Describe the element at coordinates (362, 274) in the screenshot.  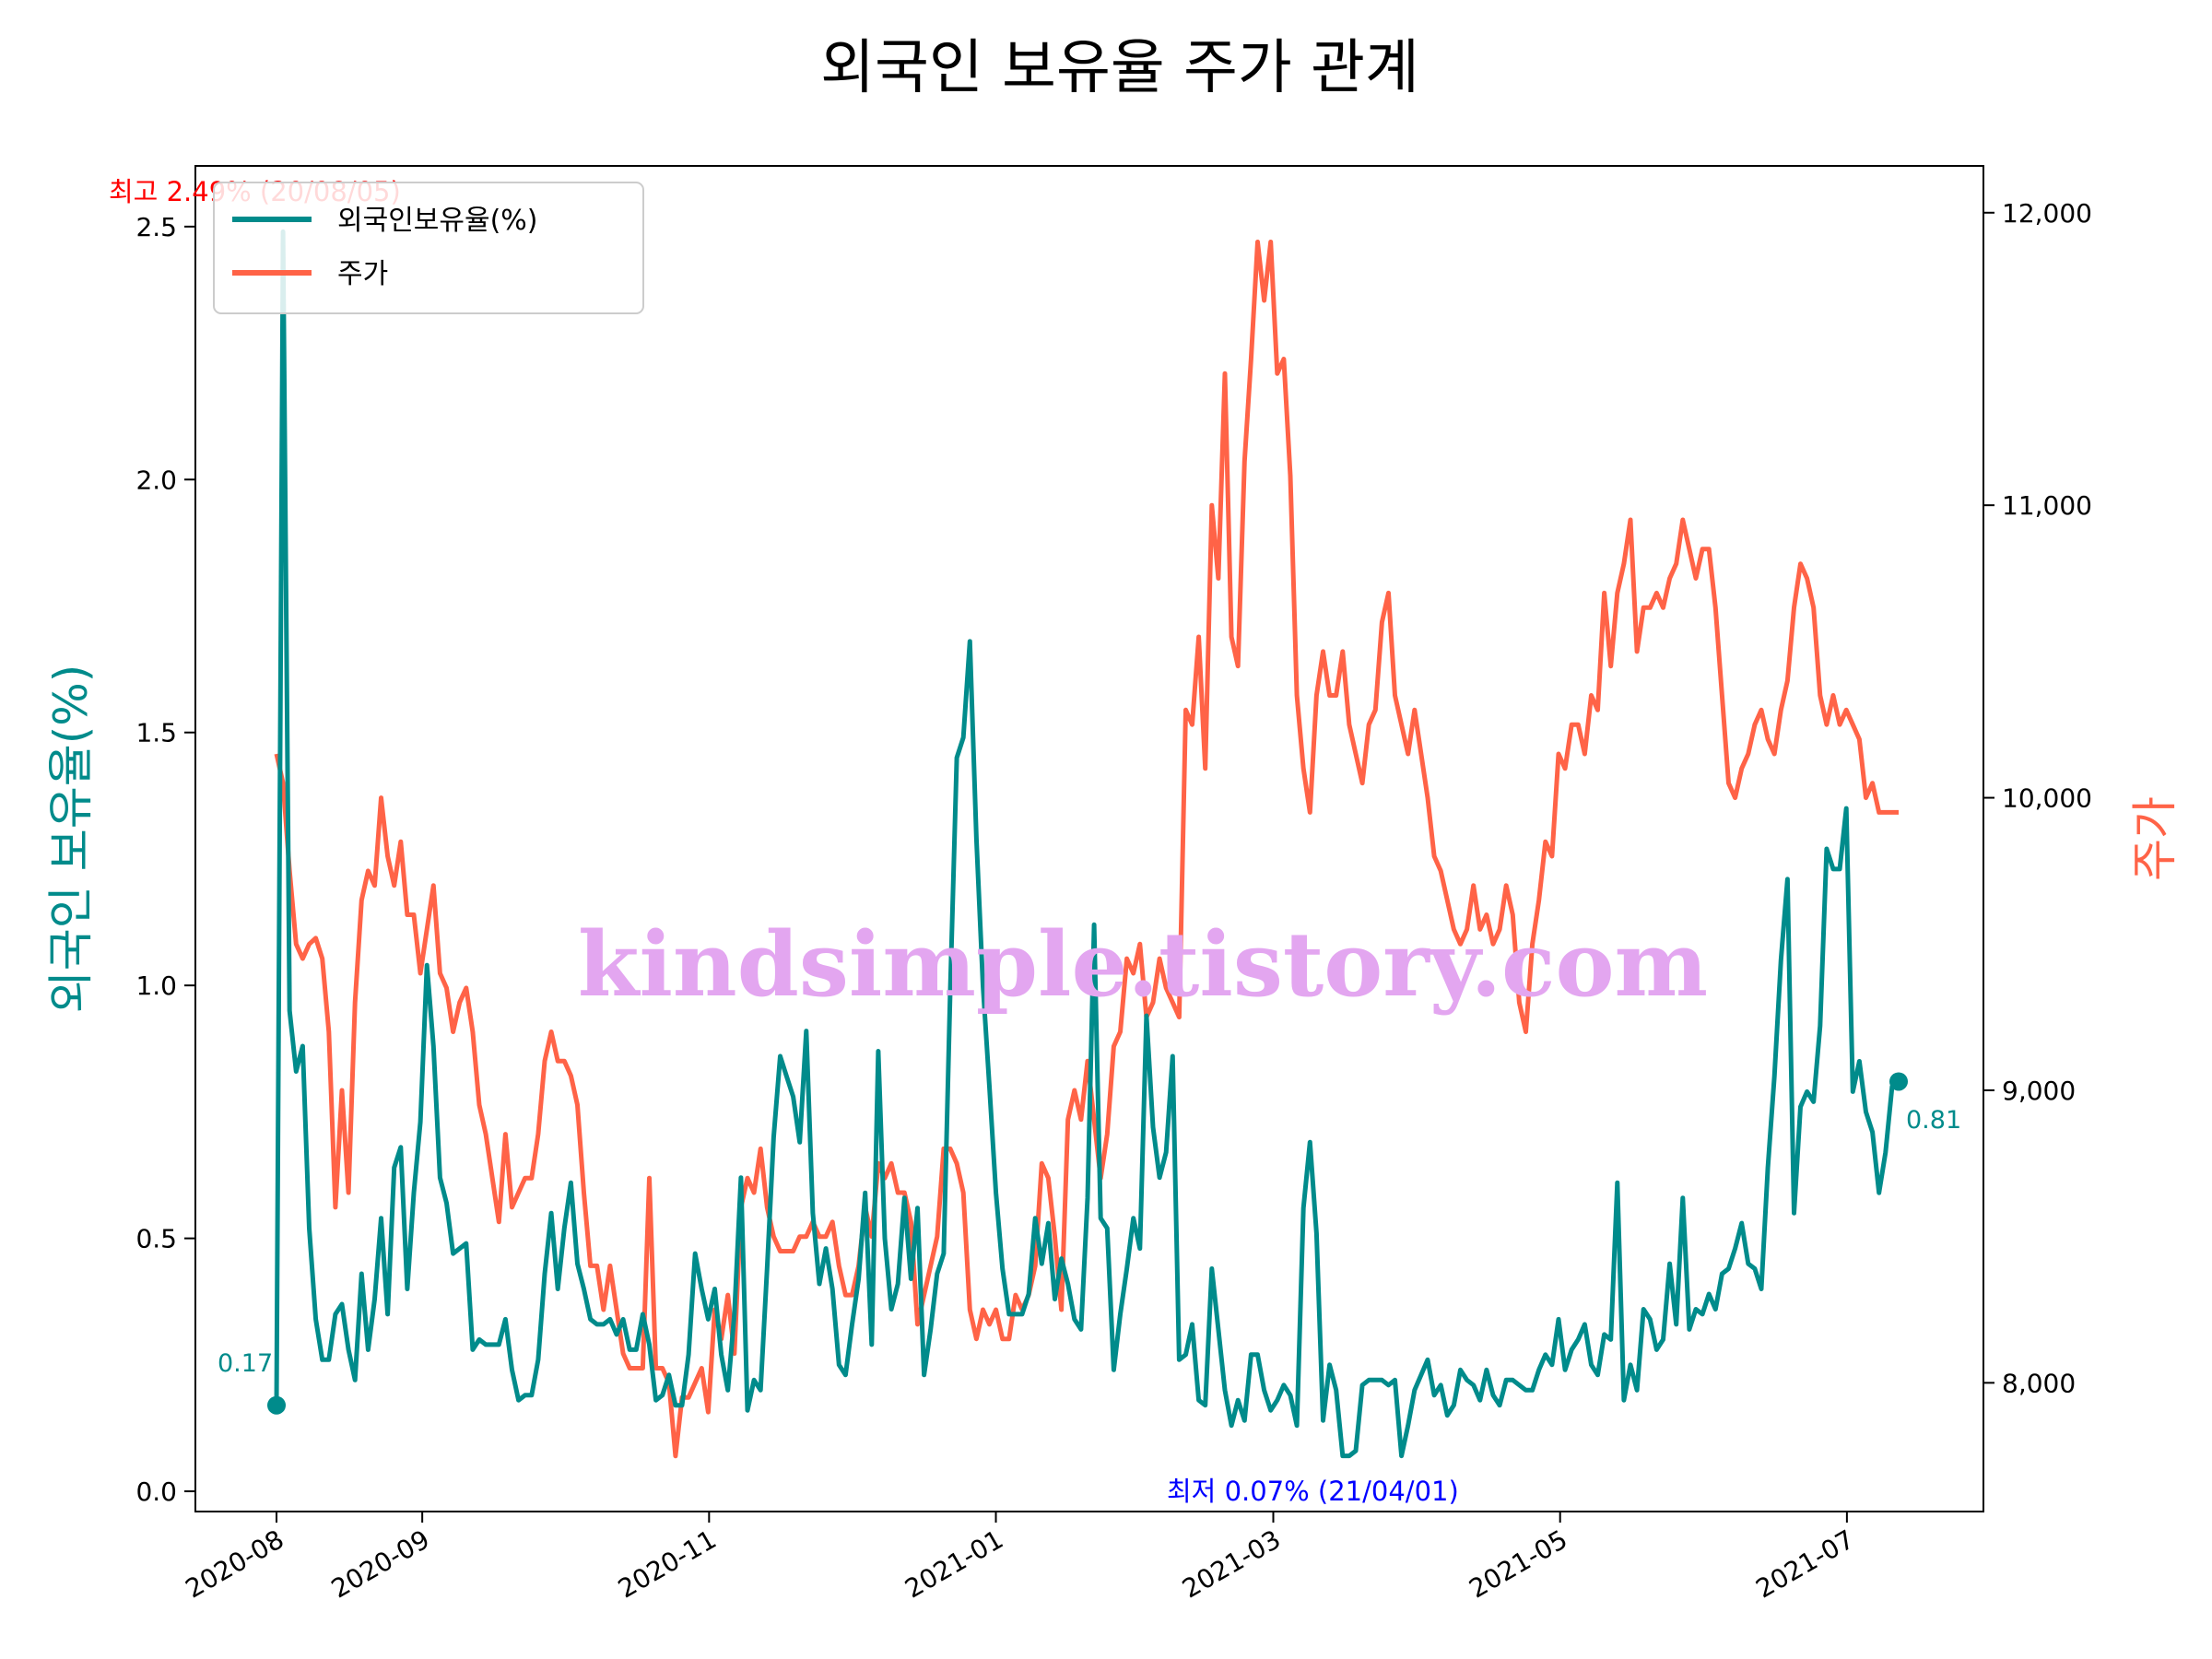
I see `legend-label-price: 주가` at that location.